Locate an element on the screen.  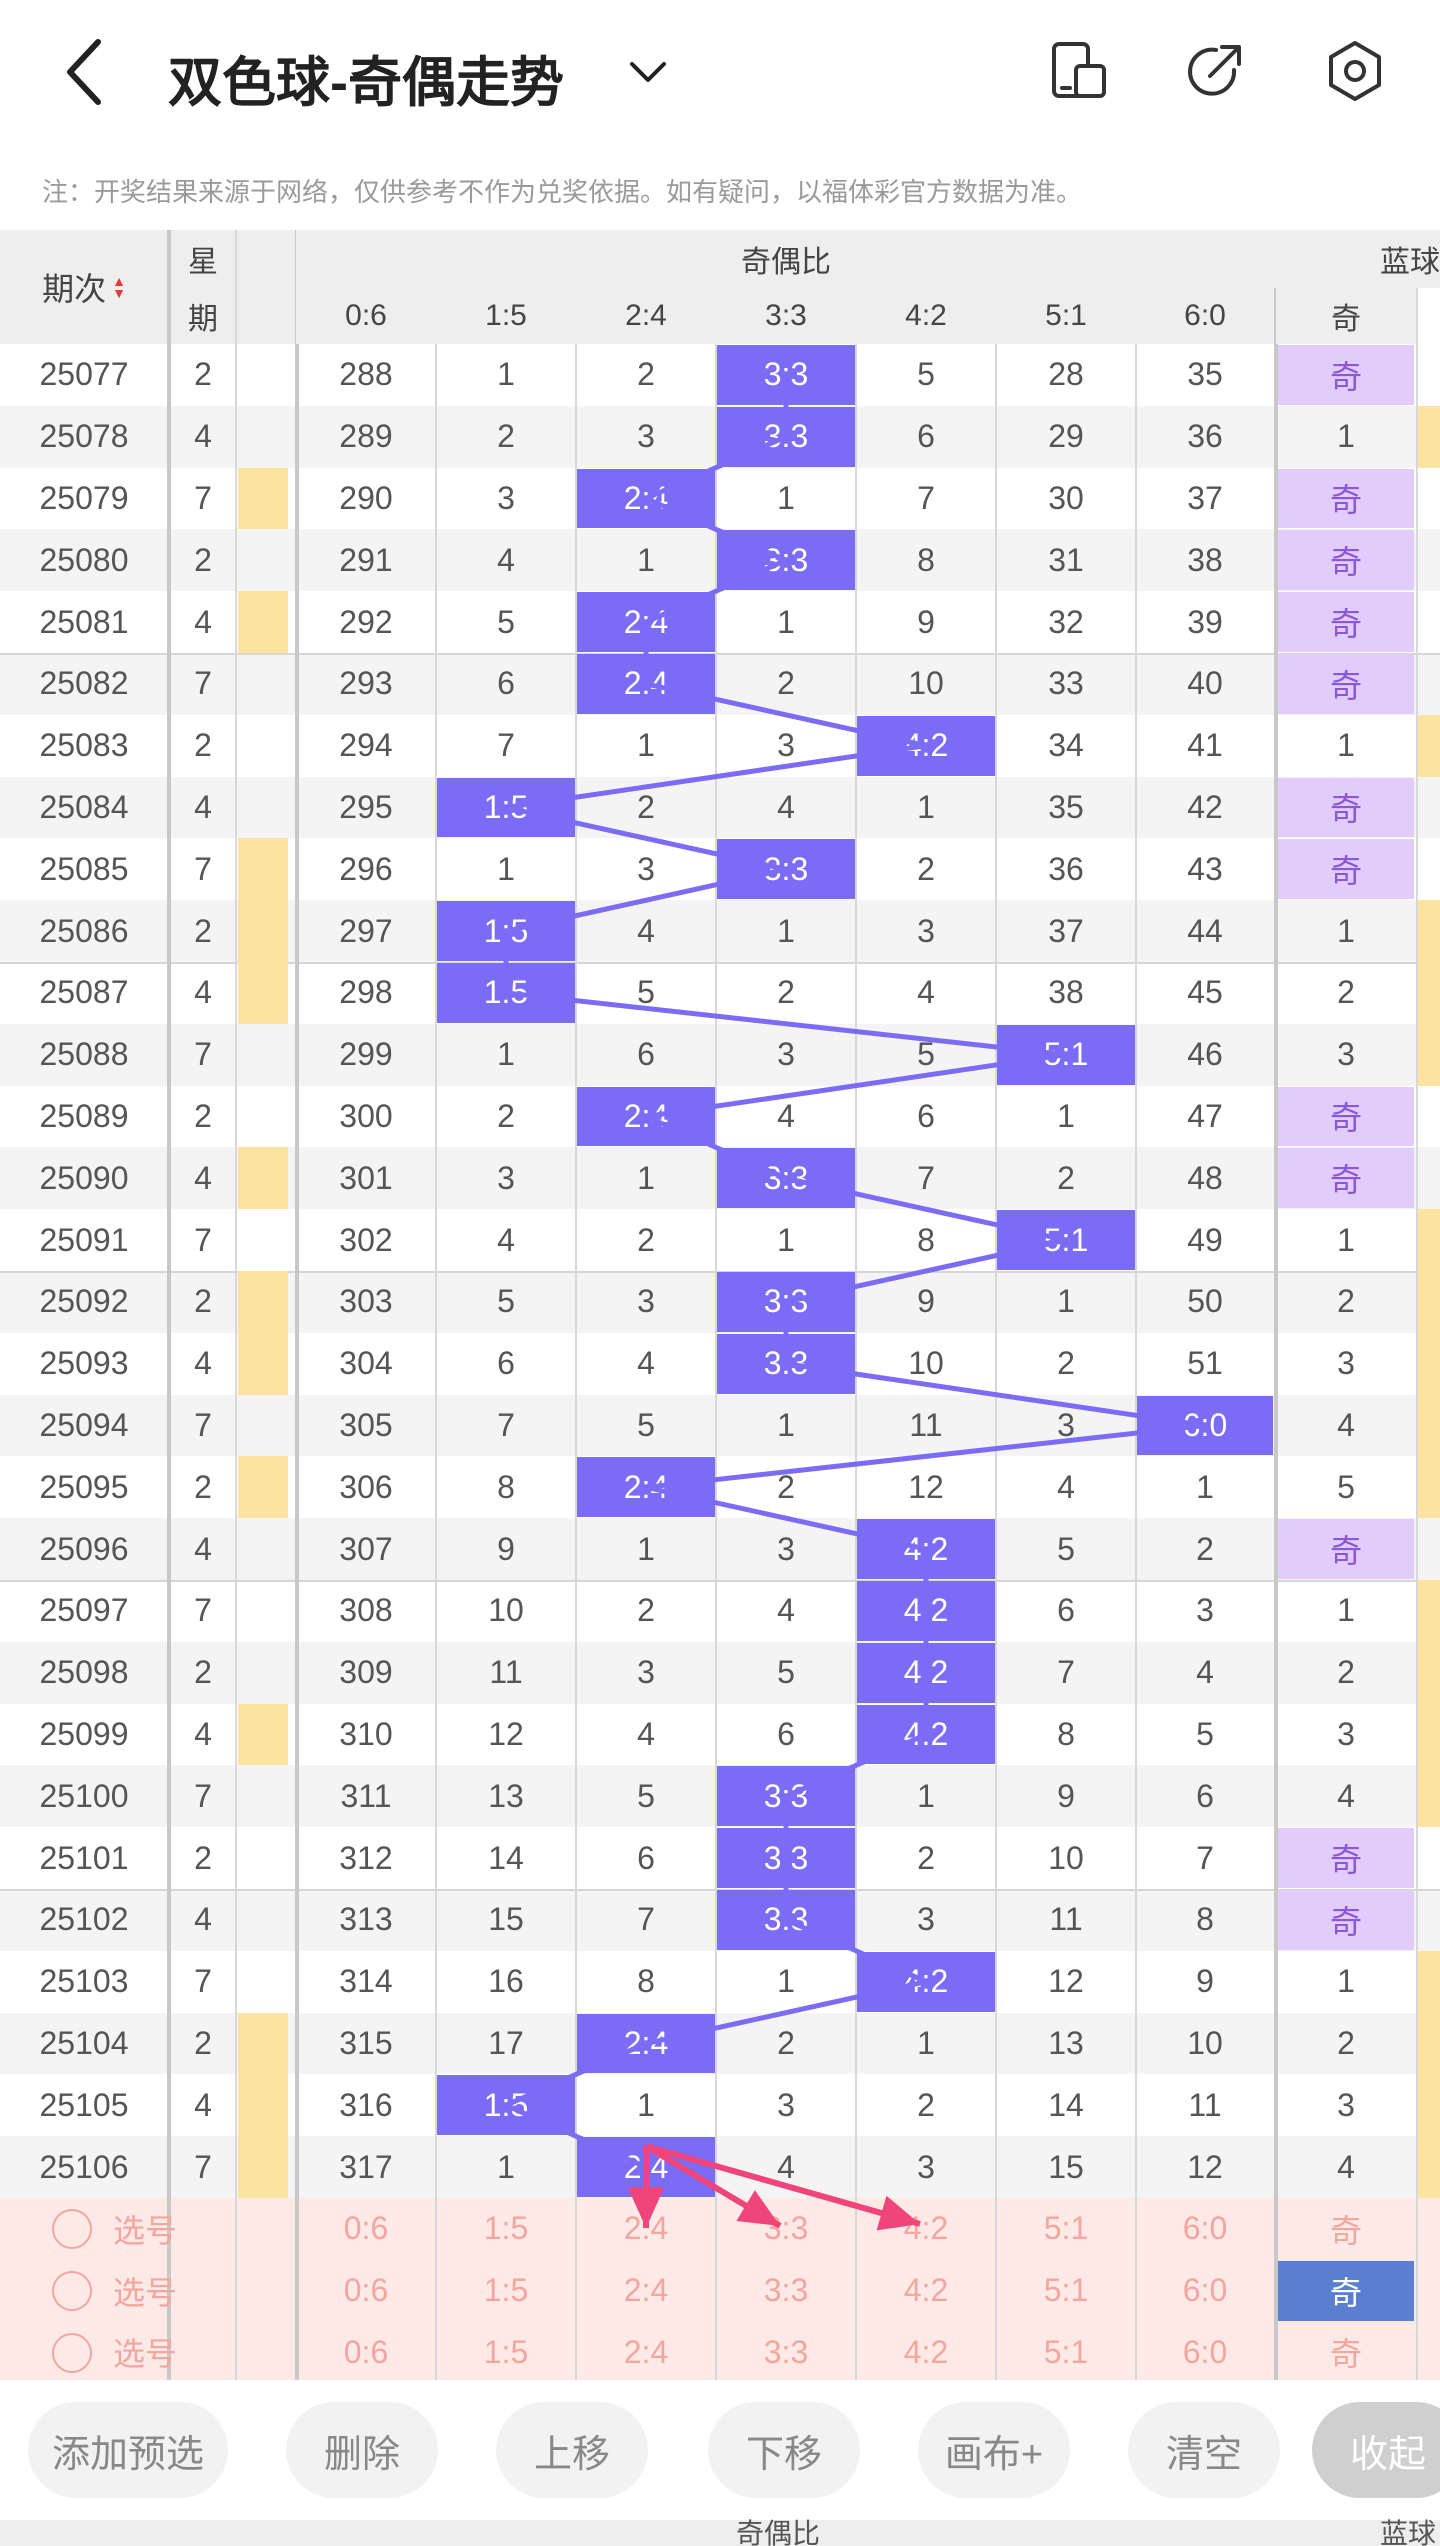
move-up-button: 上移 is located at coordinates (572, 2450).